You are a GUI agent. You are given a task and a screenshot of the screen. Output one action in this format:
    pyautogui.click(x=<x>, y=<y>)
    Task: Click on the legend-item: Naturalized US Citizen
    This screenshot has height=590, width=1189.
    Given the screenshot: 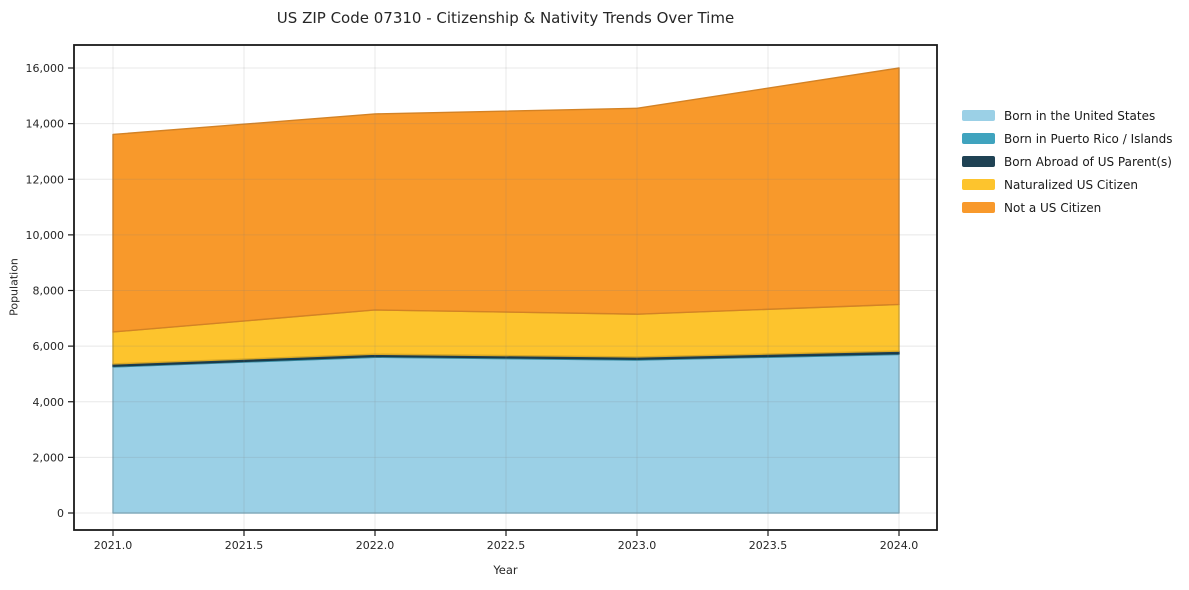 What is the action you would take?
    pyautogui.click(x=1067, y=184)
    